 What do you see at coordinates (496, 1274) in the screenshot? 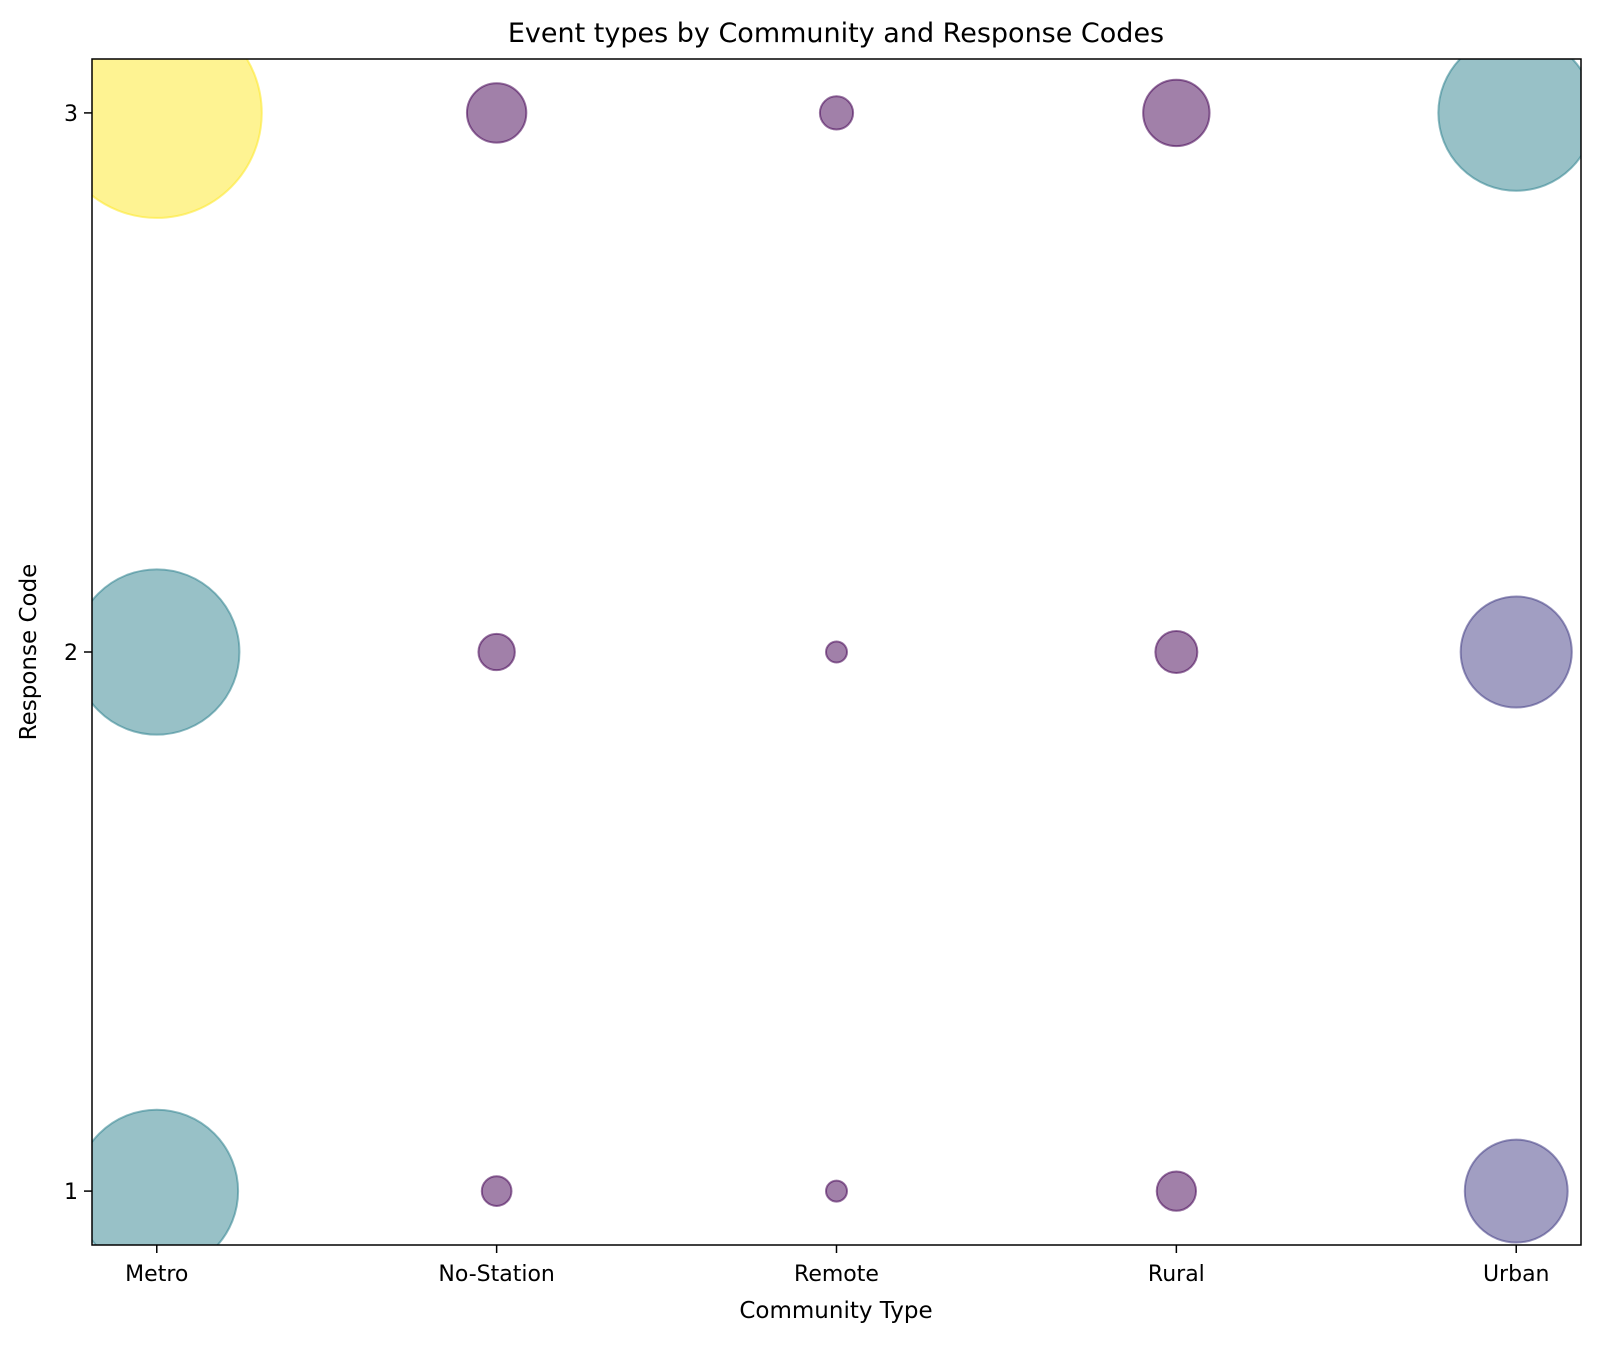
I see `x-tick-label: No-Station` at bounding box center [496, 1274].